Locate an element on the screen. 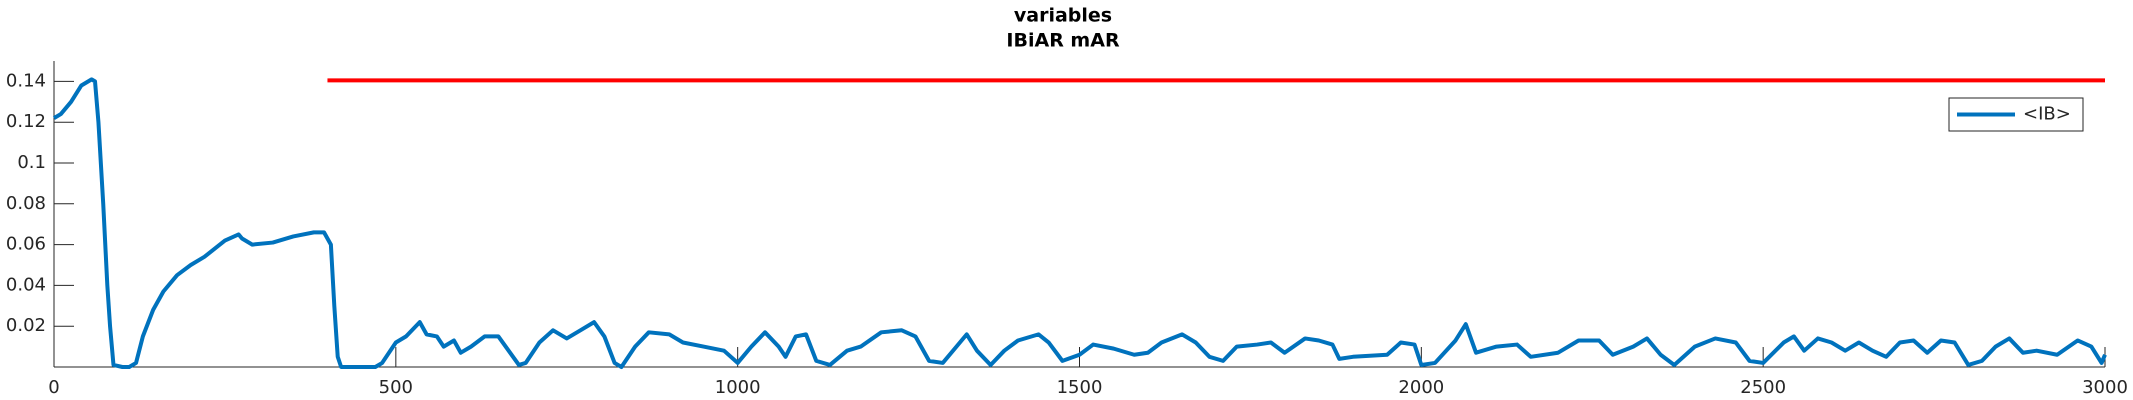  x-tick-label: 500 is located at coordinates (396, 387).